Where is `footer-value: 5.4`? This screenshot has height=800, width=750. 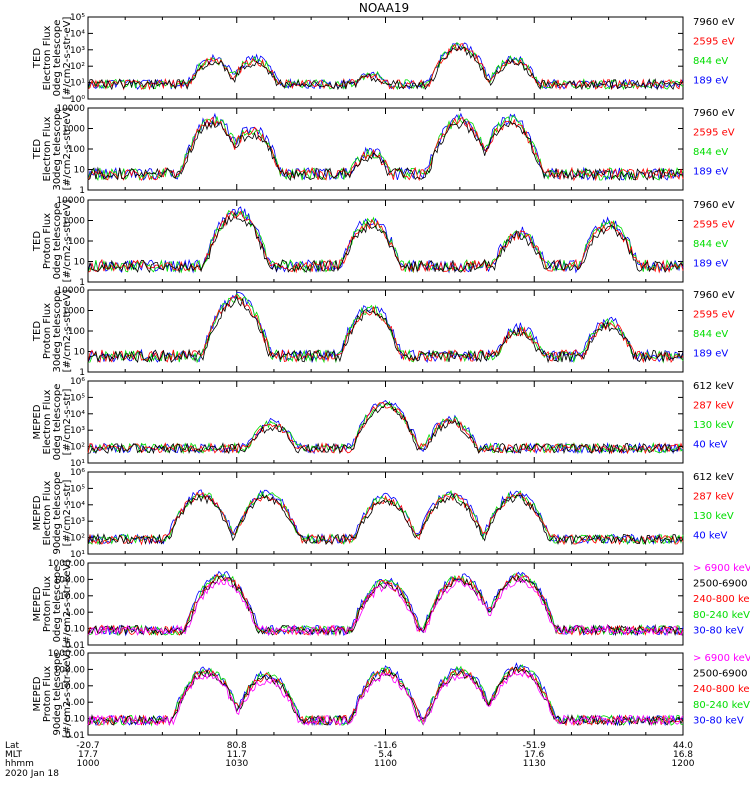 footer-value: 5.4 is located at coordinates (385, 755).